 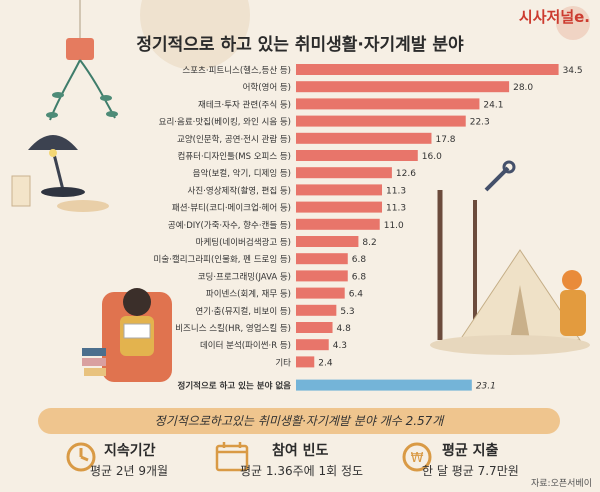 I want to click on stat-frequency-value: 평균 1.36주에 1회 정도, so click(x=302, y=471).